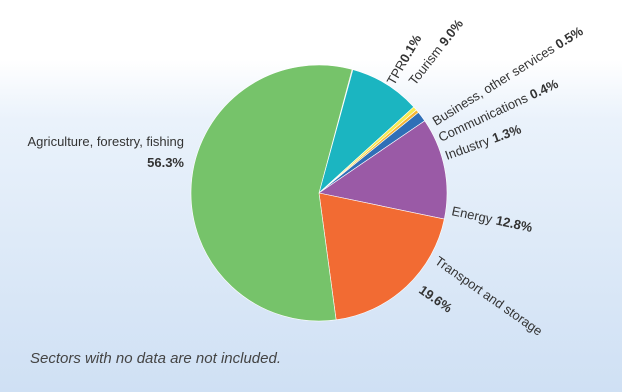 The width and height of the screenshot is (622, 392). What do you see at coordinates (383, 170) in the screenshot?
I see `pie-slice-energy` at bounding box center [383, 170].